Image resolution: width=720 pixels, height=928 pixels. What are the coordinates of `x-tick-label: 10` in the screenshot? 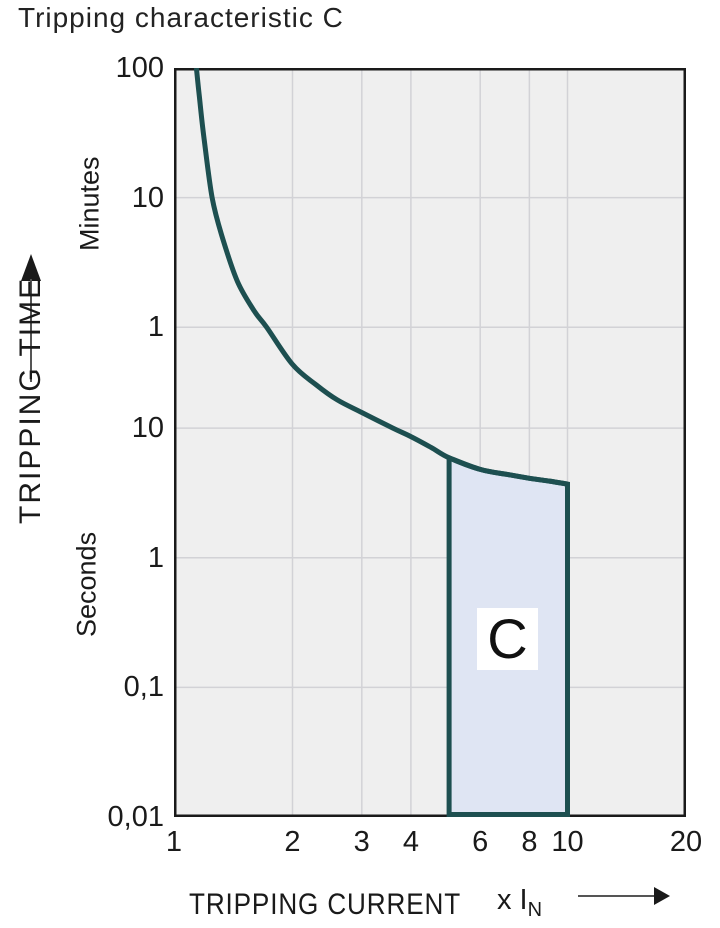 It's located at (567, 842).